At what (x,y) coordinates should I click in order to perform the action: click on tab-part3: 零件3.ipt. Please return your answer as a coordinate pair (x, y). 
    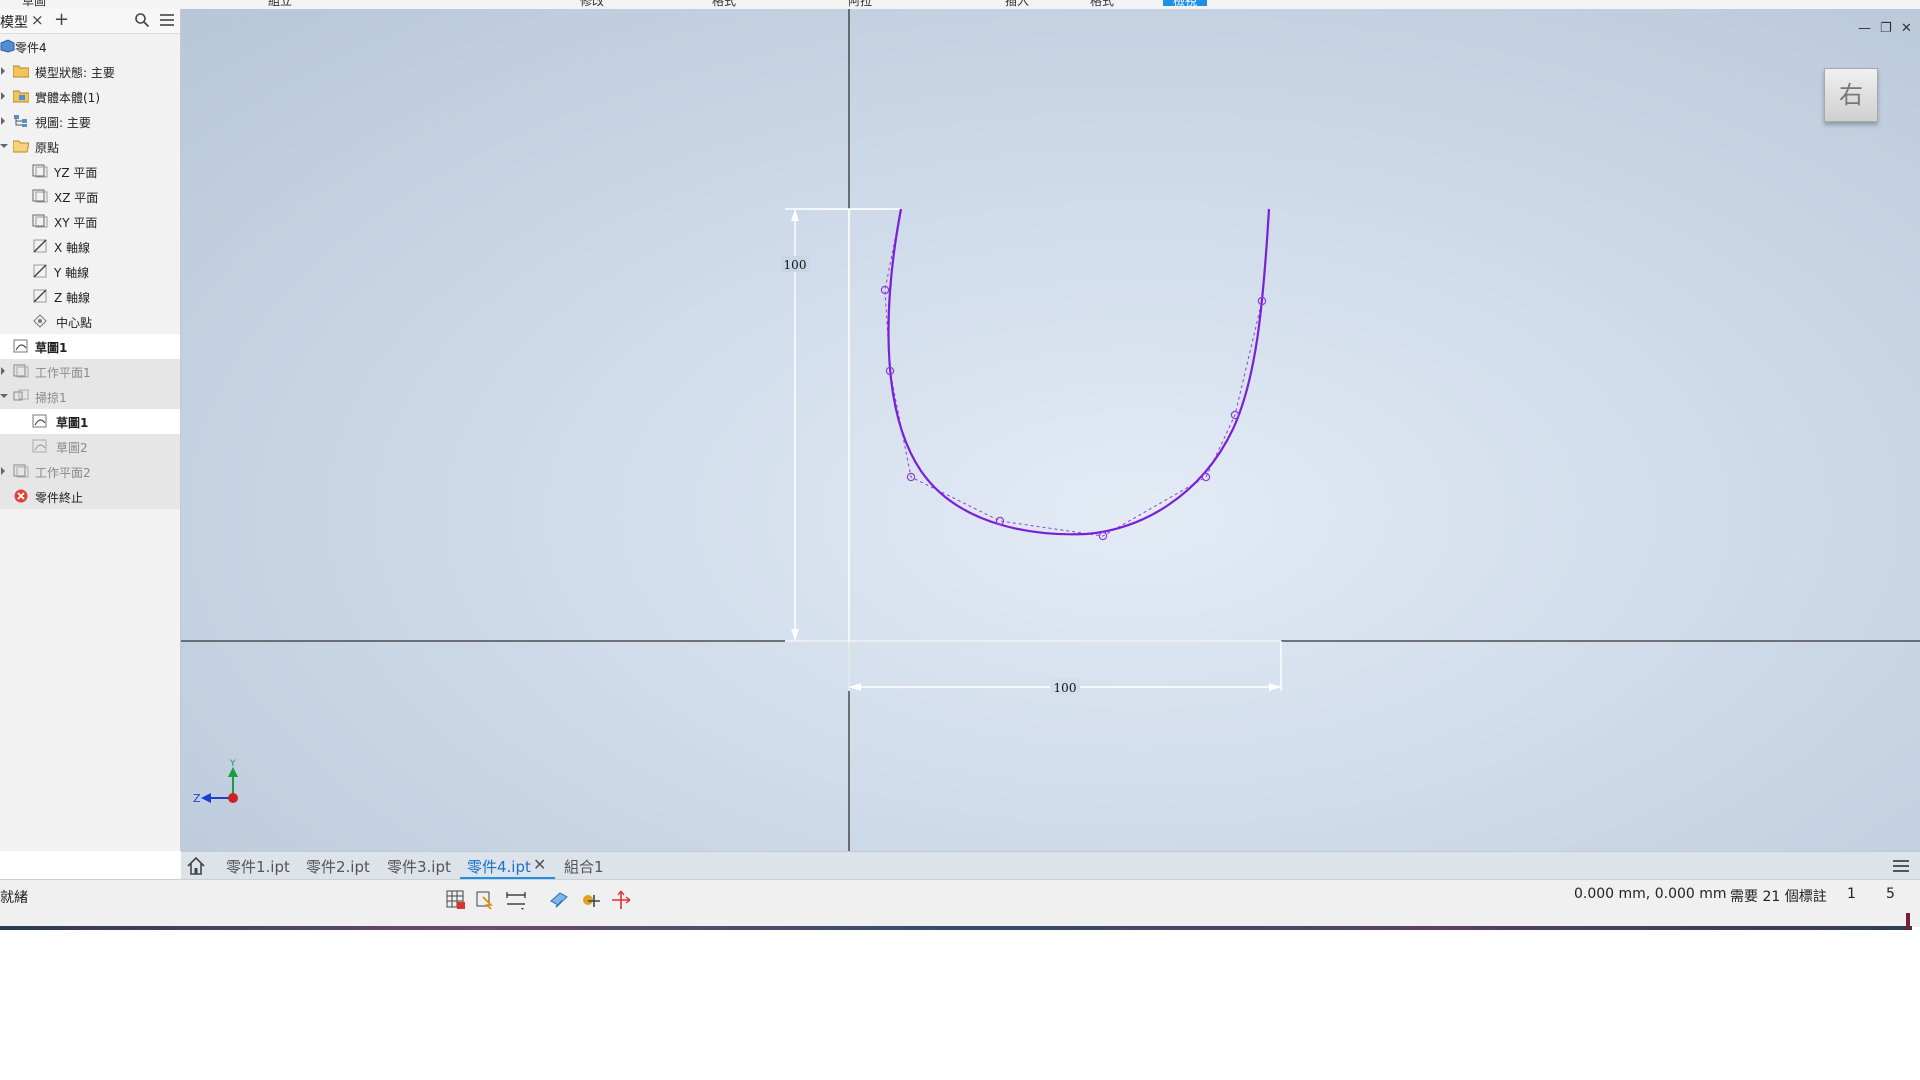
    Looking at the image, I should click on (419, 867).